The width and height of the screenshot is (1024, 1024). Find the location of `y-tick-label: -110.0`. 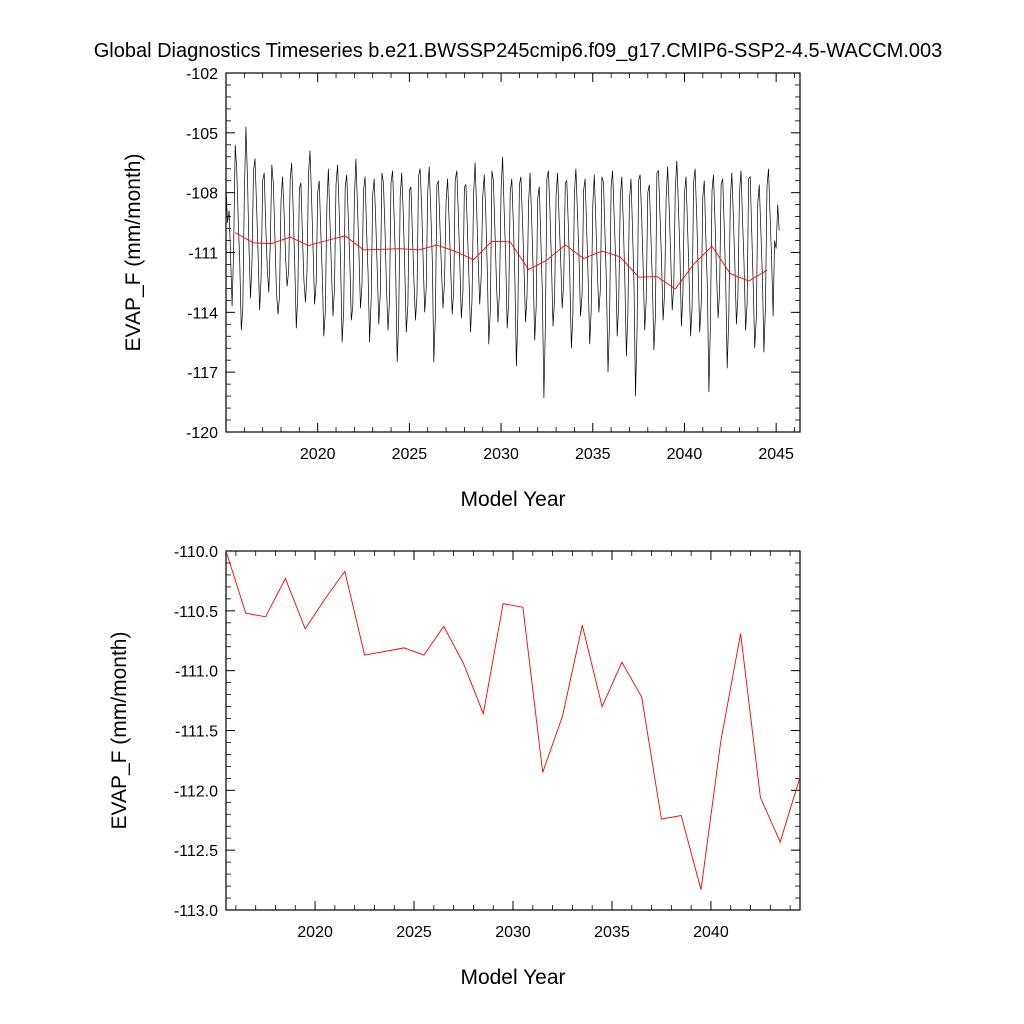

y-tick-label: -110.0 is located at coordinates (196, 552).